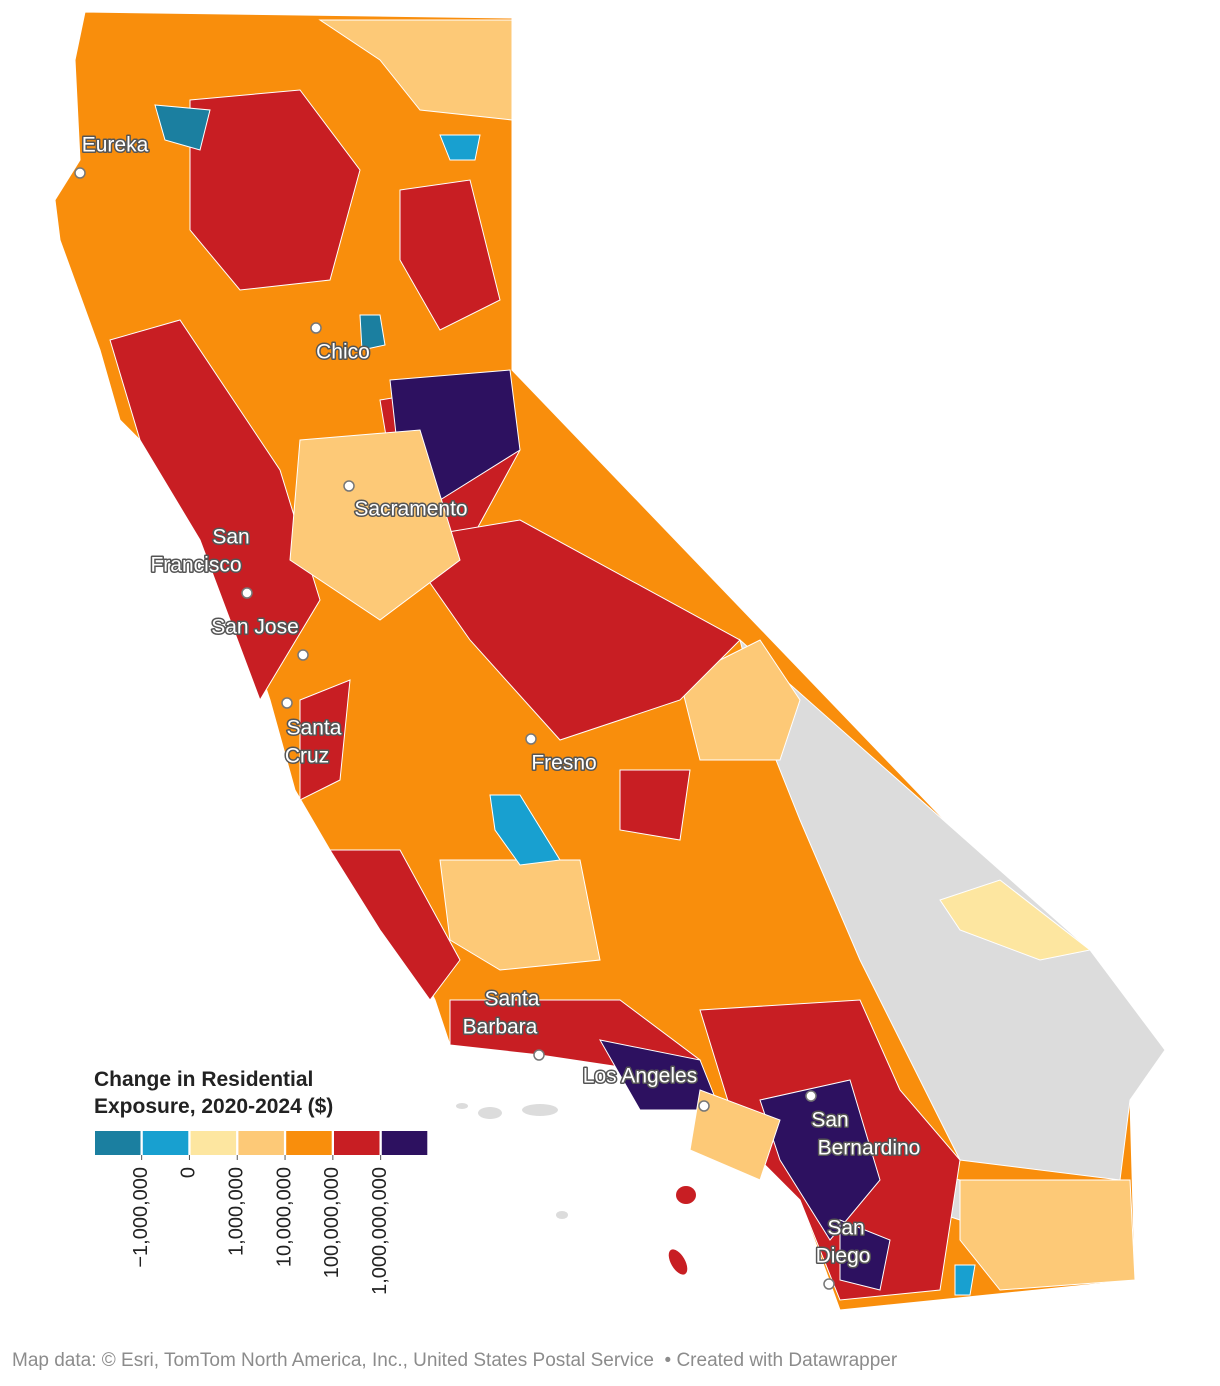 Image resolution: width=1220 pixels, height=1386 pixels. I want to click on credit: • Created with Datawrapper, so click(781, 1360).